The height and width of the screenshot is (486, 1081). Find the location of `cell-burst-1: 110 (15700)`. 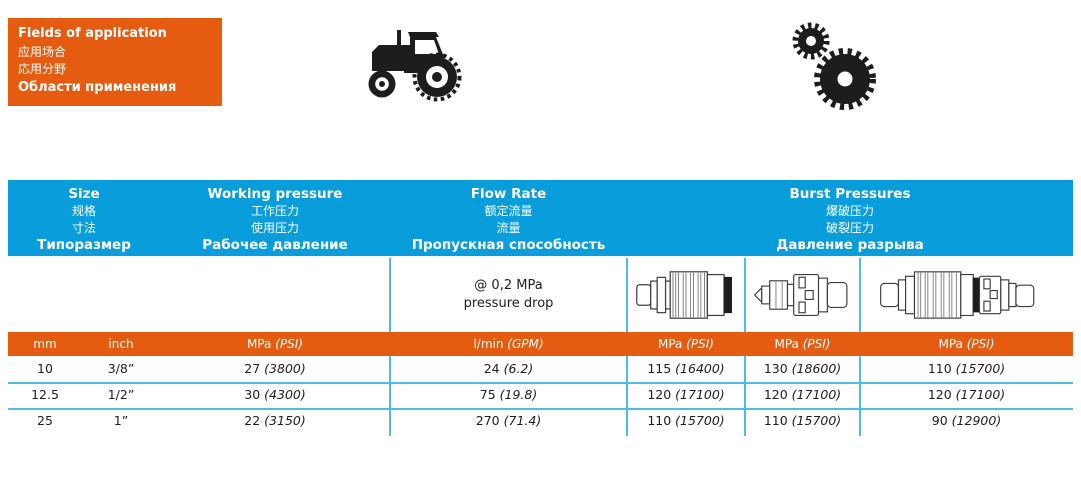

cell-burst-1: 110 (15700) is located at coordinates (686, 420).